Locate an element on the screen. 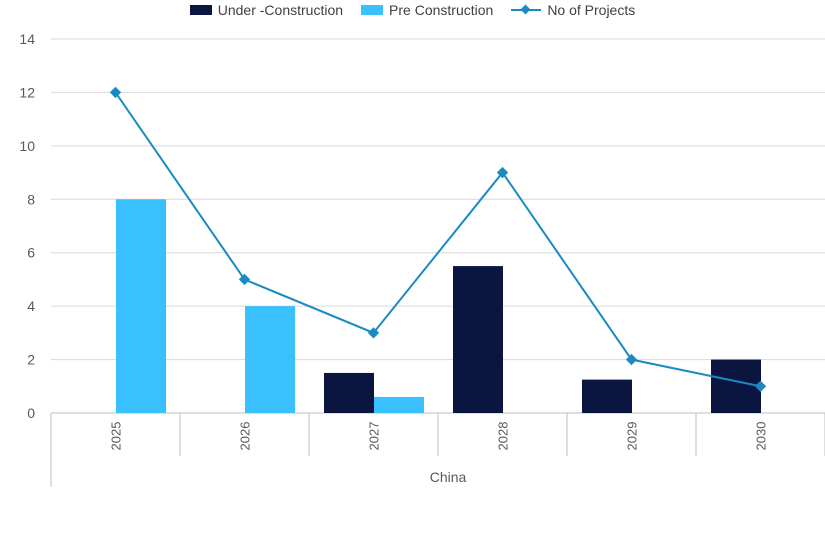 The image size is (825, 544). legend-item-under-construction: Under -Construction is located at coordinates (266, 10).